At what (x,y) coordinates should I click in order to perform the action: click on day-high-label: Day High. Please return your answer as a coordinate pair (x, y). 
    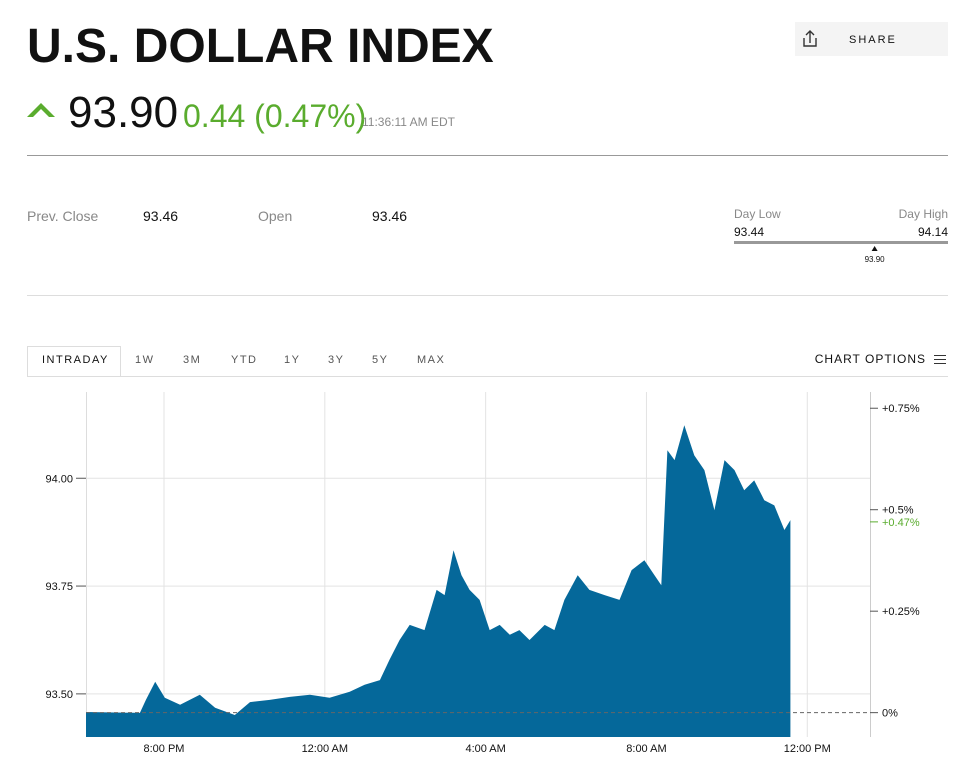
    Looking at the image, I should click on (923, 214).